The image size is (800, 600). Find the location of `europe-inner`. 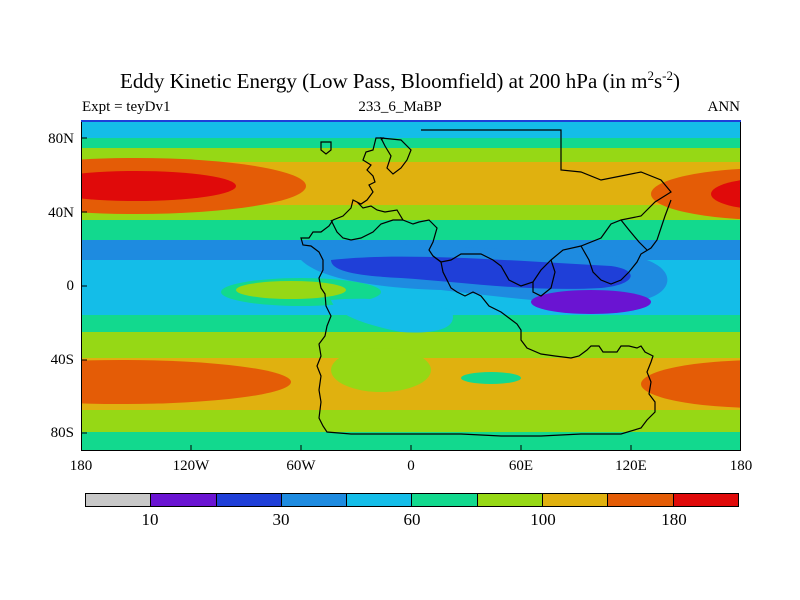

europe-inner is located at coordinates (366, 230).